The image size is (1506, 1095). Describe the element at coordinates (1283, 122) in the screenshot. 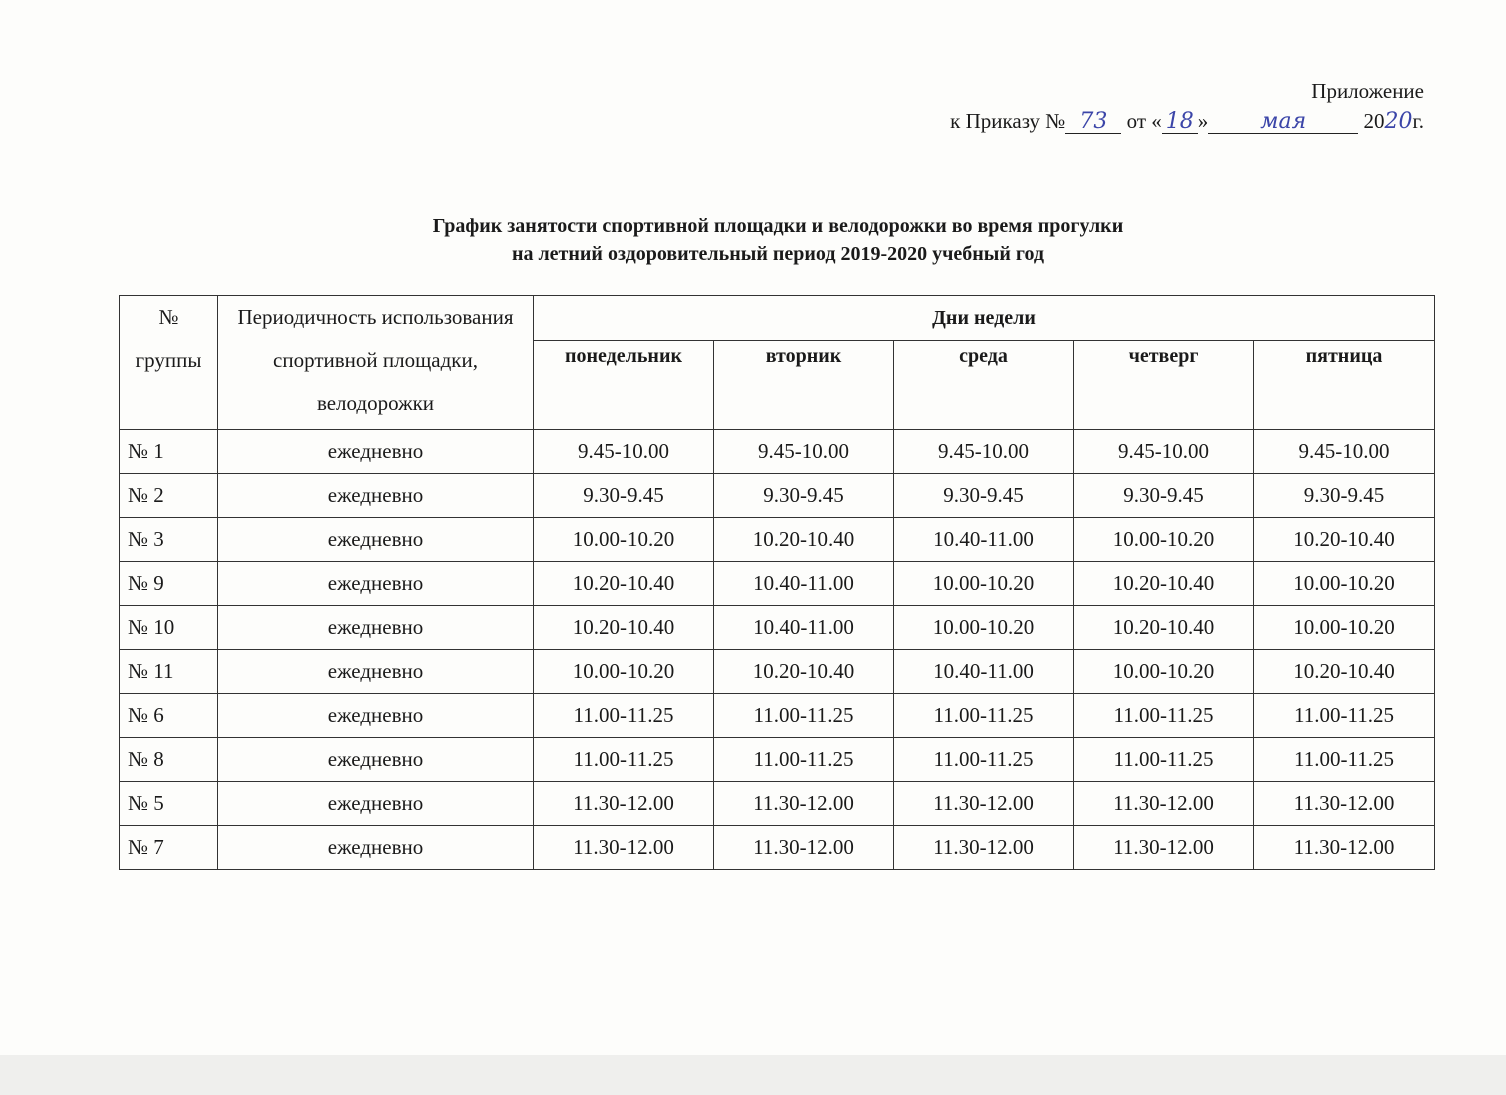

I see `order-month: мая` at that location.